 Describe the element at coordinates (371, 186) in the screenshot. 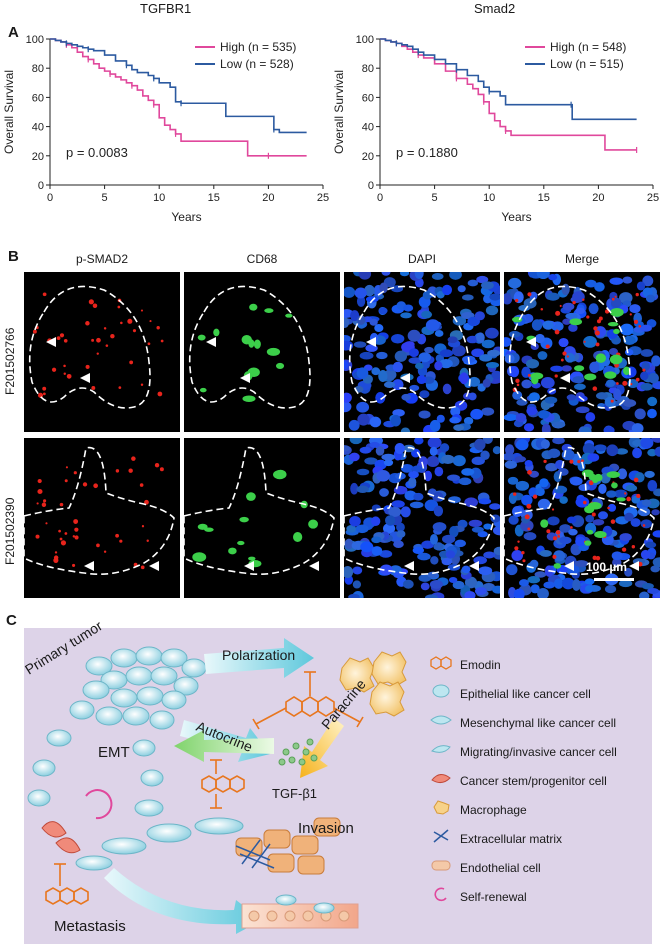

I see `y-tick-label: 0` at that location.